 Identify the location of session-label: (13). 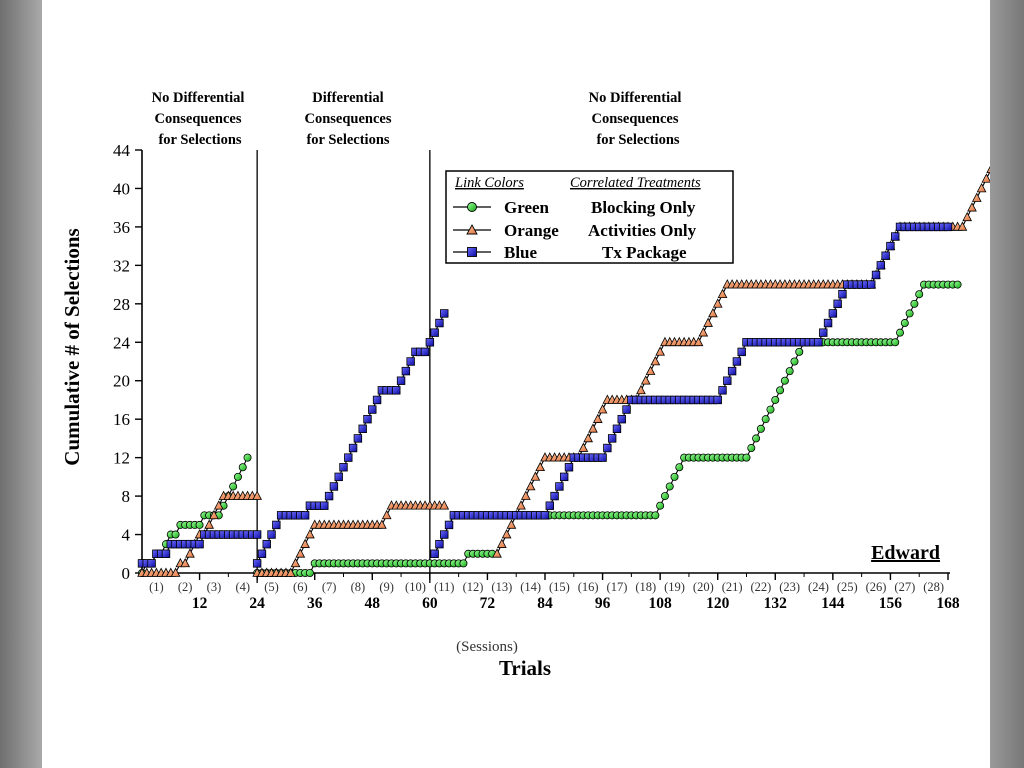
(501, 587).